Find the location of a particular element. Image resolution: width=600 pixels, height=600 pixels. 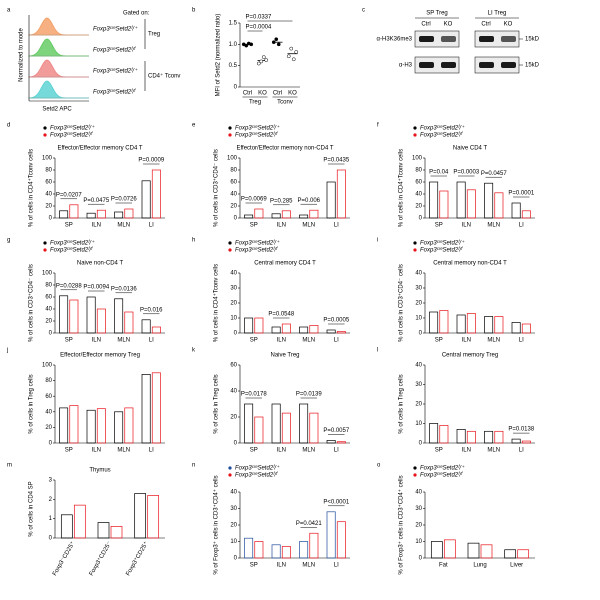

p-value: P<0.0001 is located at coordinates (336, 502).